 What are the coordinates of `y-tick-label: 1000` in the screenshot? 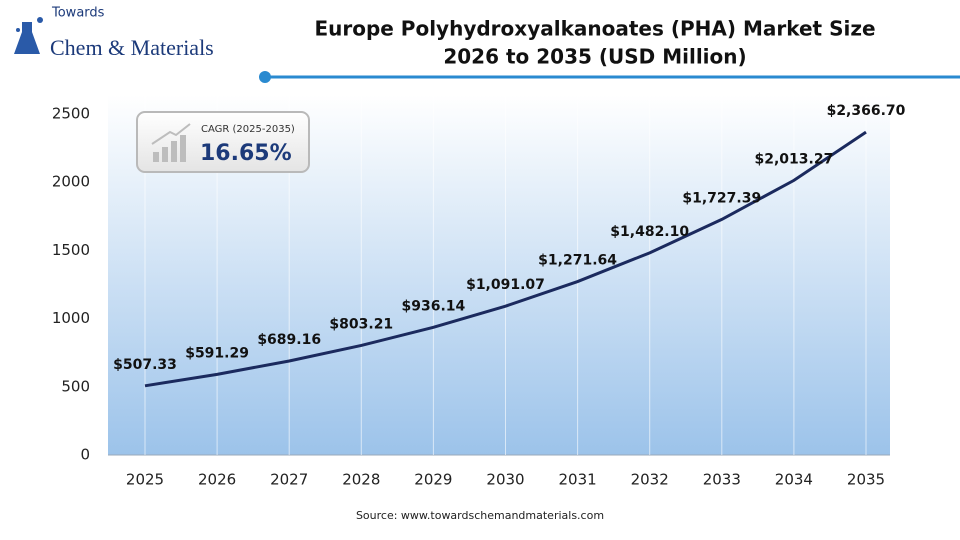 It's located at (71, 318).